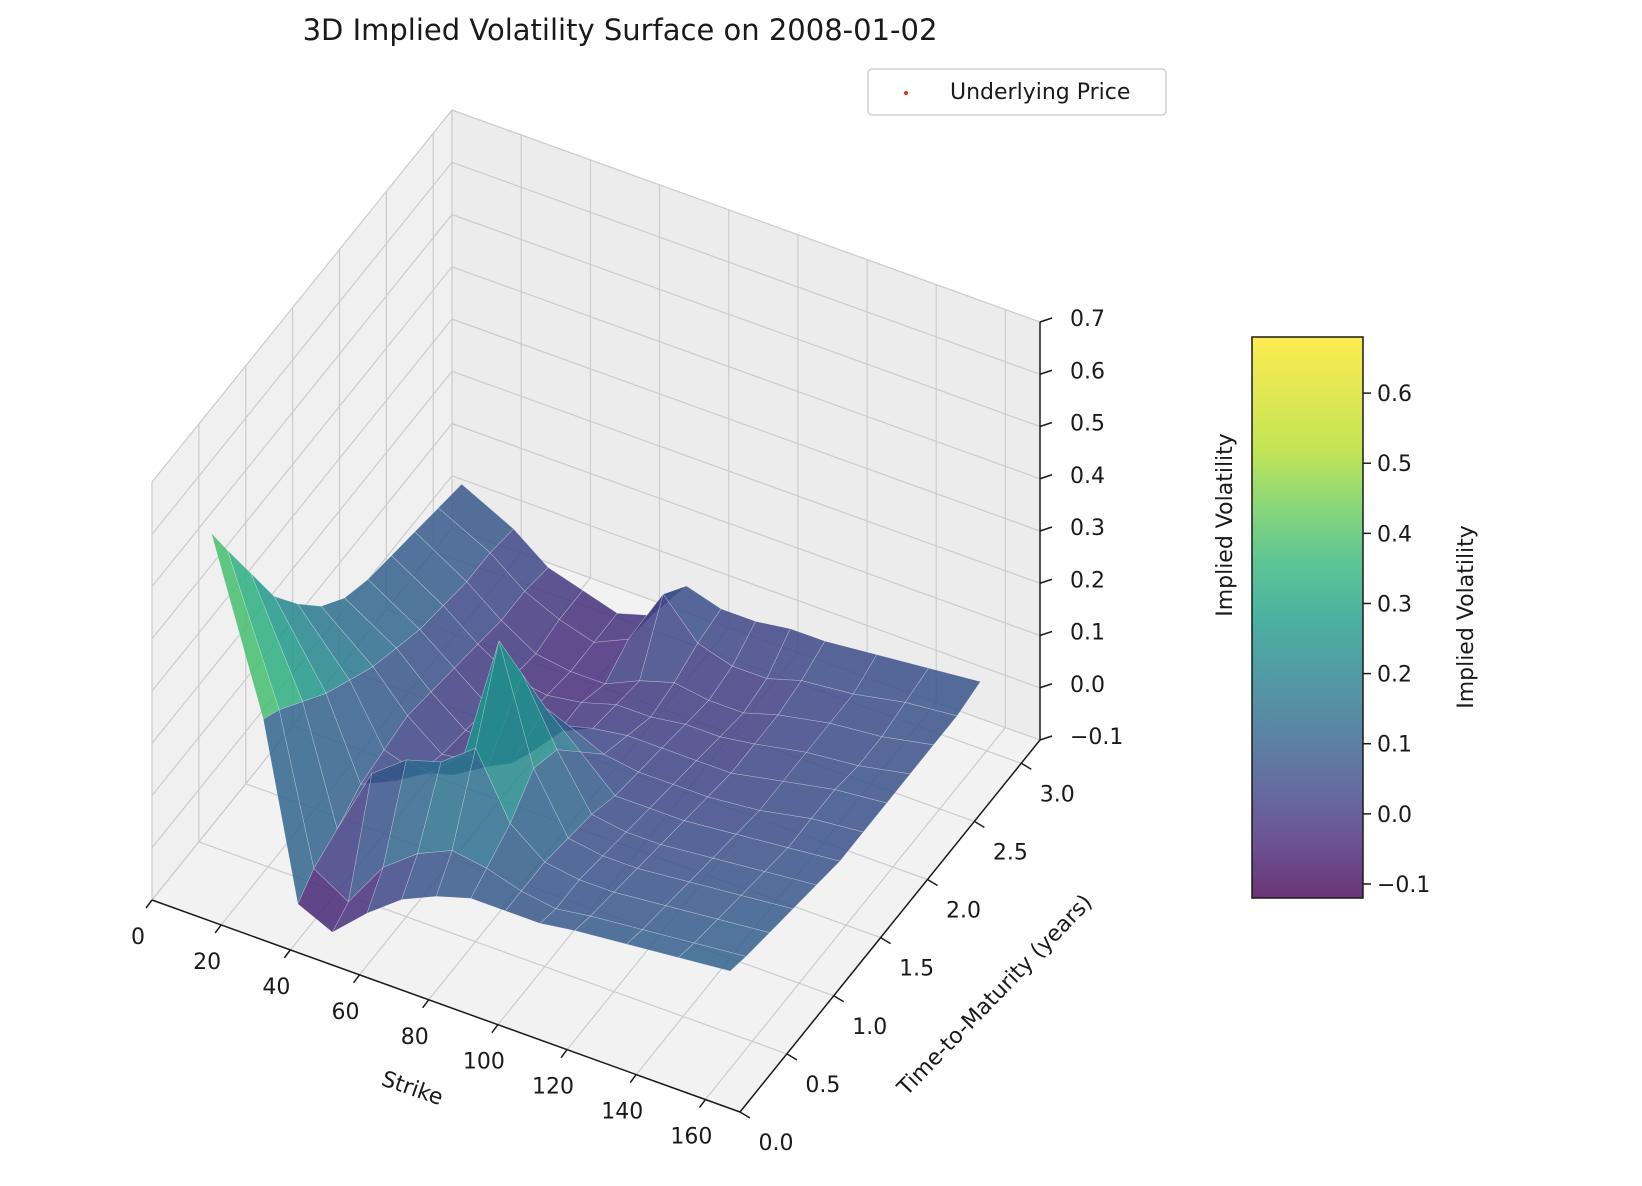 Image resolution: width=1642 pixels, height=1186 pixels. I want to click on z-tick-label: −0.1, so click(1096, 737).